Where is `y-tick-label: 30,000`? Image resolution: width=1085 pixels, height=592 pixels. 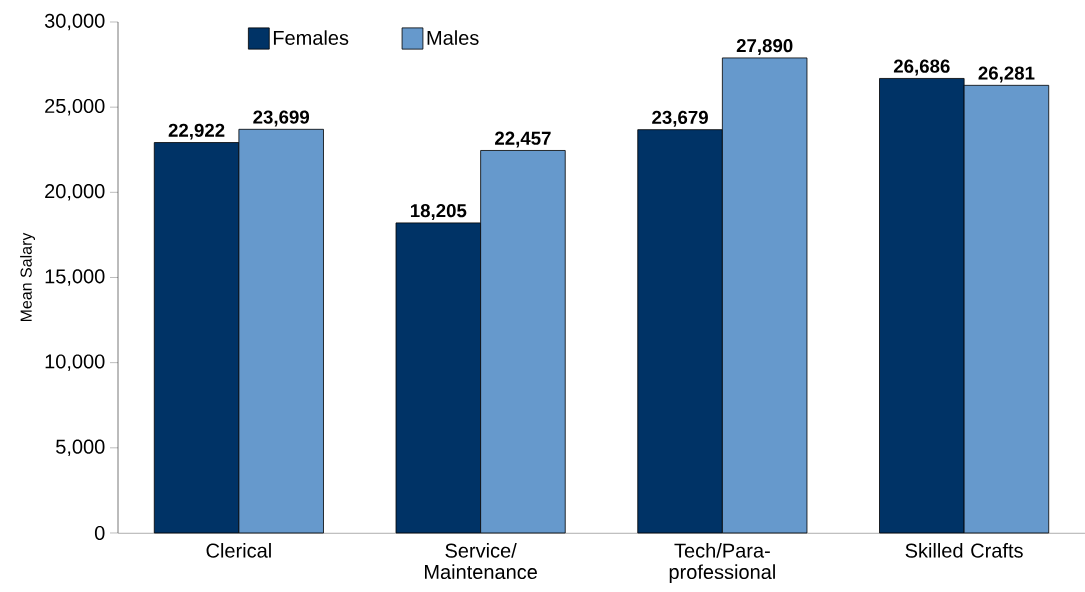 y-tick-label: 30,000 is located at coordinates (74, 22).